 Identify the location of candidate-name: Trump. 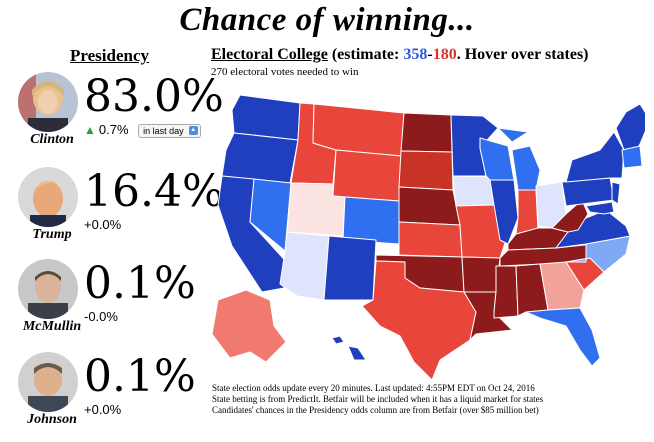
(52, 234).